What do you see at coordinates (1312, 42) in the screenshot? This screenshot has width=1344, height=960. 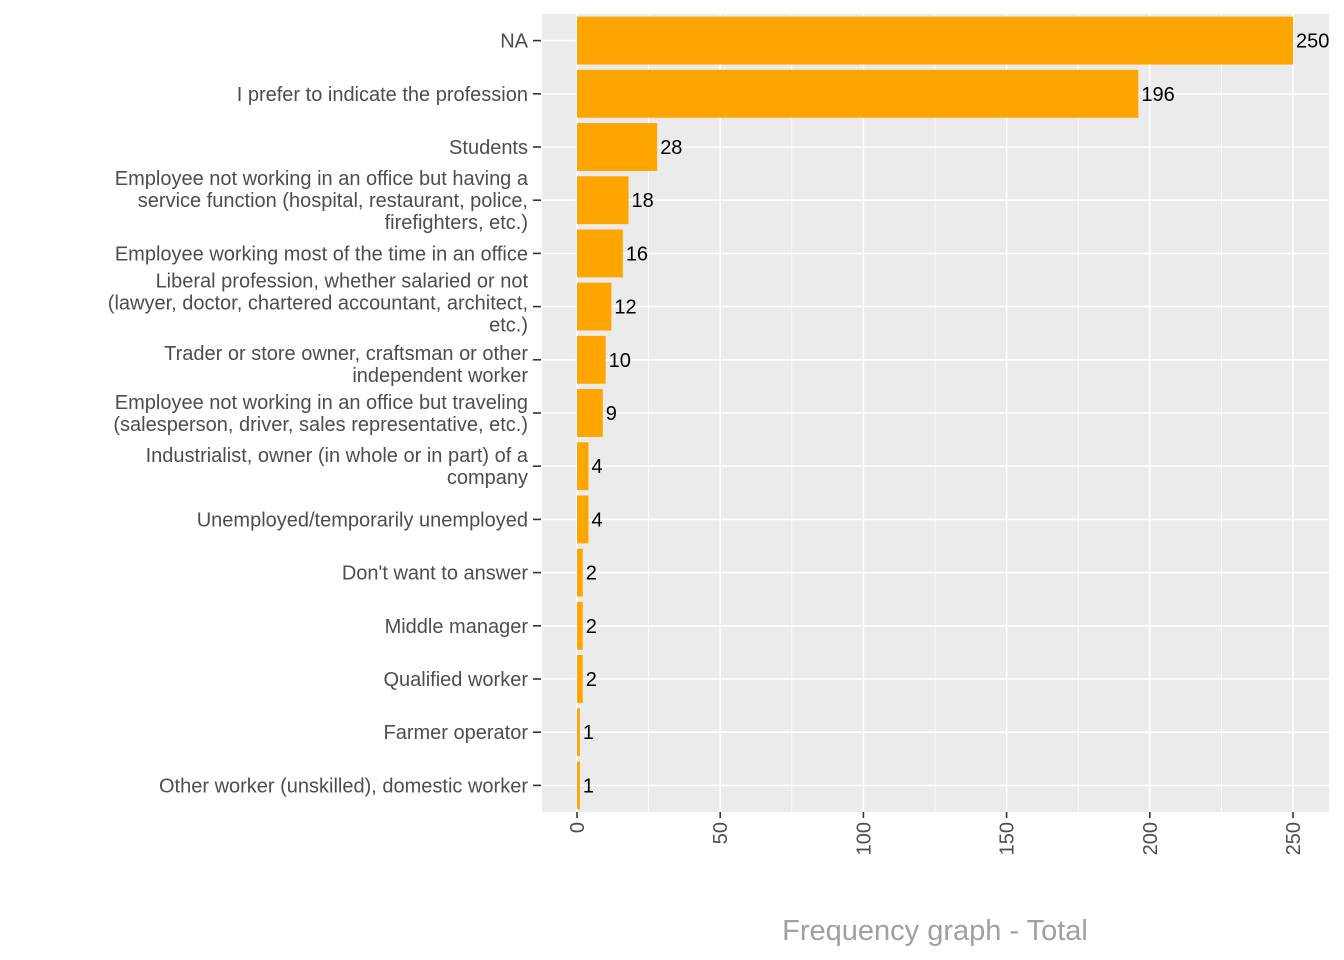 I see `value-label: 250` at bounding box center [1312, 42].